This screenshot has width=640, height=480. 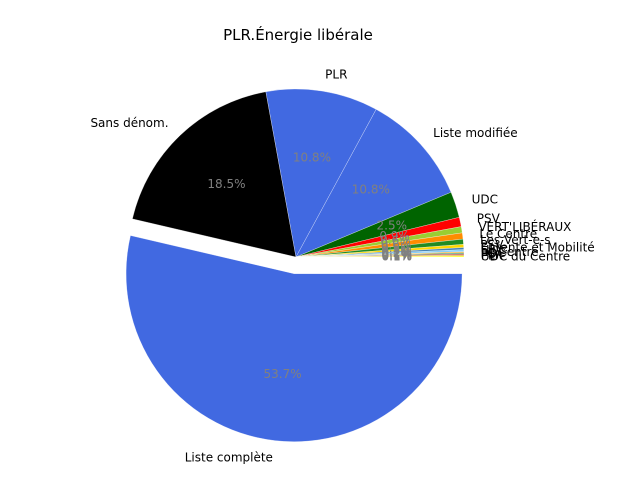 I want to click on slice-percent-udc-4: 2.5%, so click(x=392, y=226).